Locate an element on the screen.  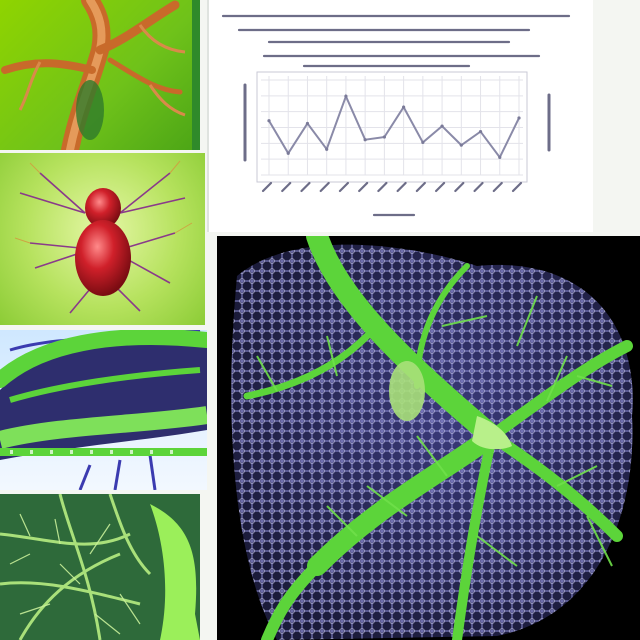
chart-points is located at coordinates (394, 126).